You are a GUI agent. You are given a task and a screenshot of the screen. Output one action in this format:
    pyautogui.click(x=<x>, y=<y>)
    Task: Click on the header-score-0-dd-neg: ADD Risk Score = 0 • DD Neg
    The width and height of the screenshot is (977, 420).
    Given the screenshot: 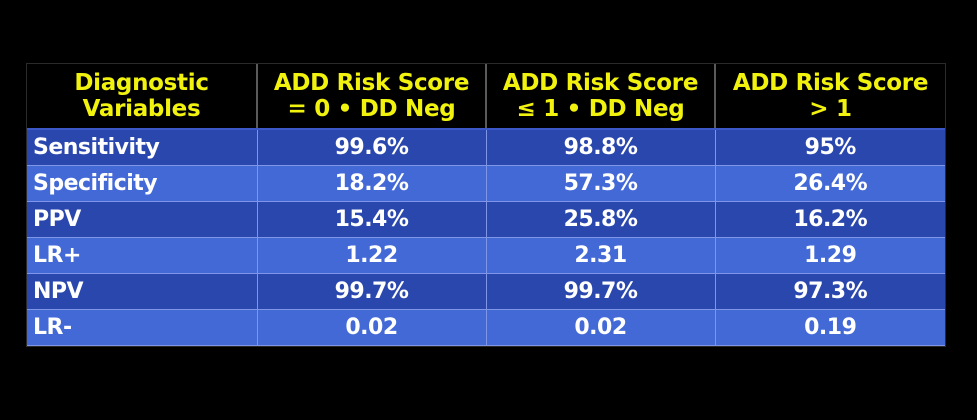 What is the action you would take?
    pyautogui.click(x=372, y=97)
    